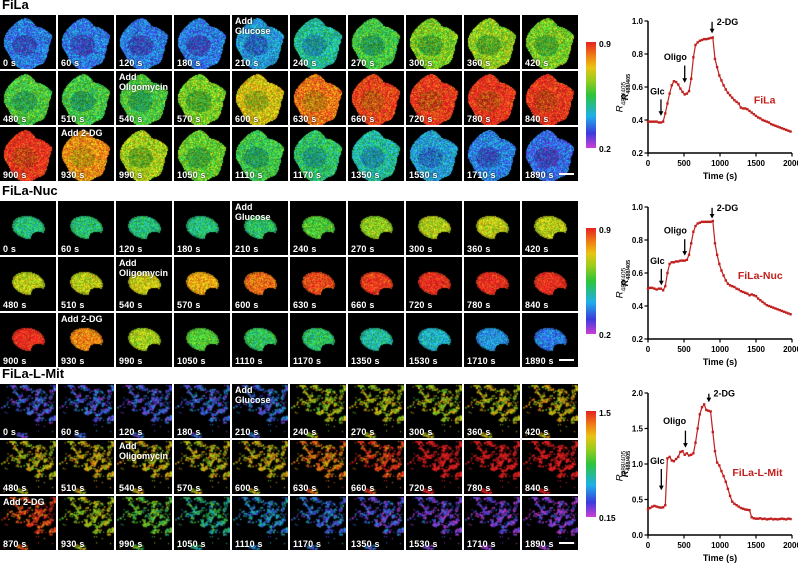 This screenshot has height=571, width=799. What do you see at coordinates (363, 63) in the screenshot?
I see `frame-time-label: 270 s` at bounding box center [363, 63].